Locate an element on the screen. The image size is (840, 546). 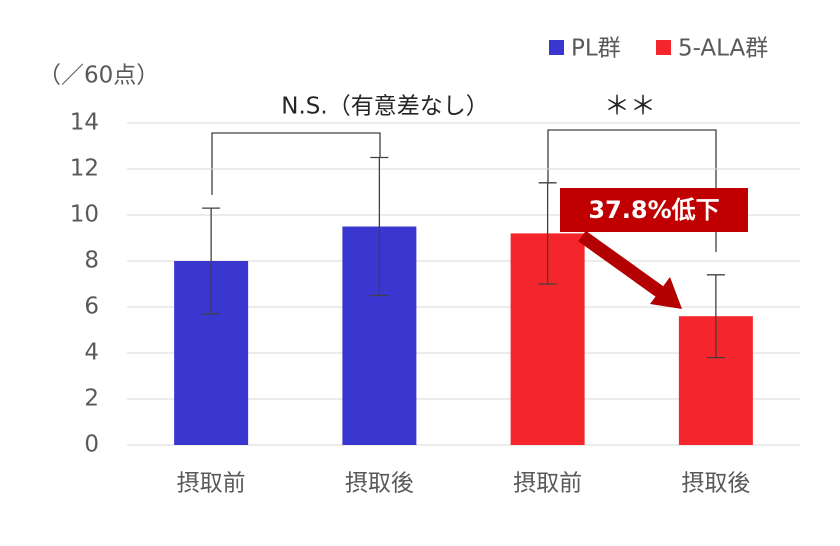
callout-text: 37.8%低下 is located at coordinates (653, 210).